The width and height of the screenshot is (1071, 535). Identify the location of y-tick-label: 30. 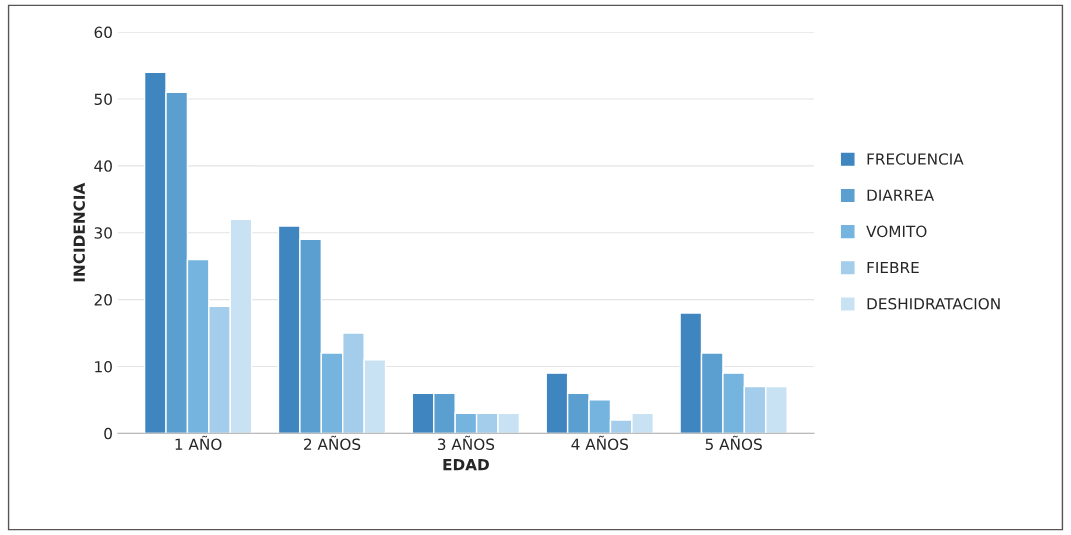
(103, 233).